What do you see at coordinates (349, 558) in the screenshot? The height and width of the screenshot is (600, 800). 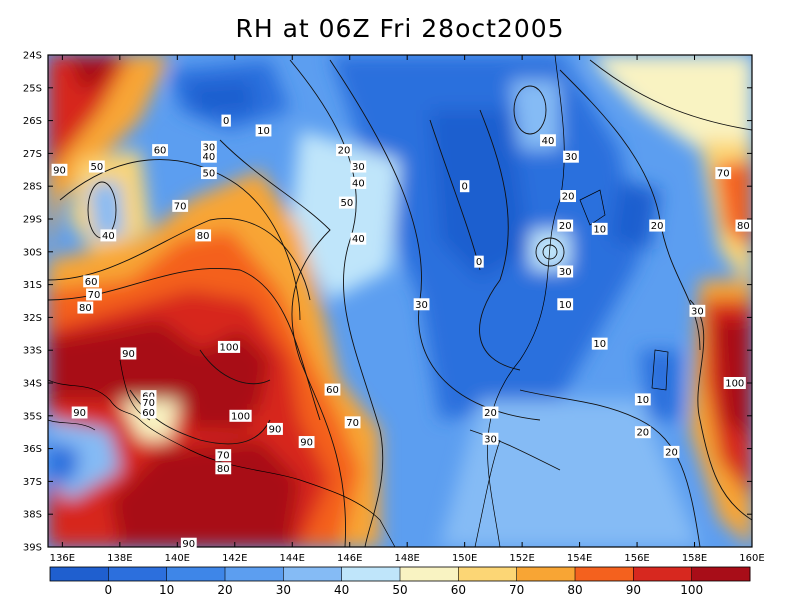 I see `lon-tick-label: 146E` at bounding box center [349, 558].